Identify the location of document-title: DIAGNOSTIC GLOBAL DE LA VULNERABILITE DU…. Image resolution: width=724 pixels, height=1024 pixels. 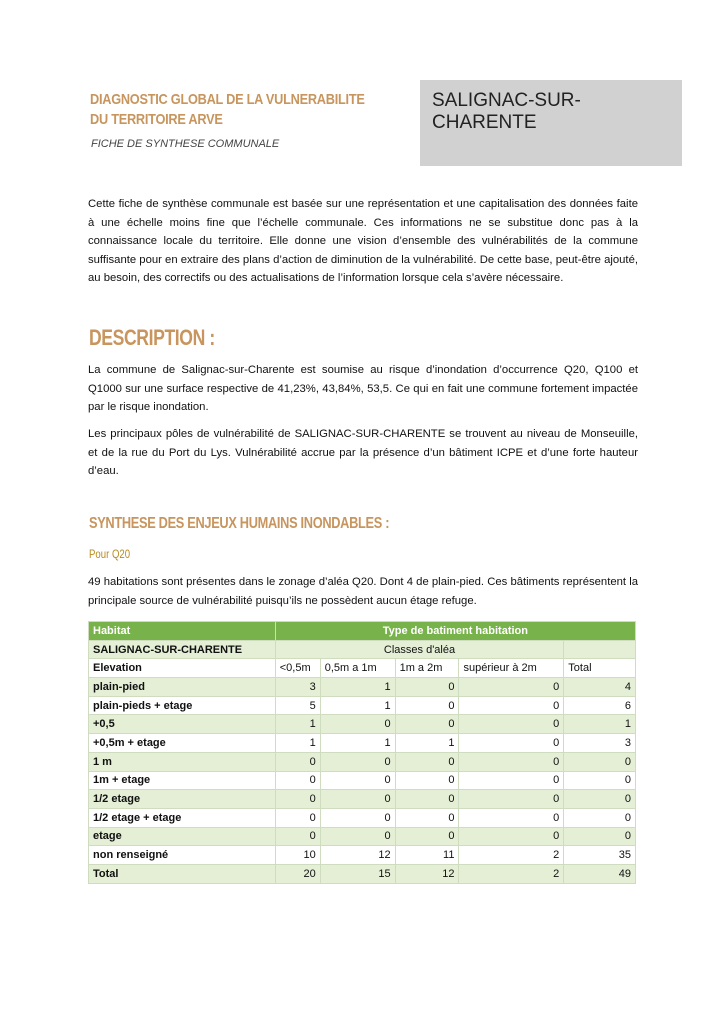
(227, 110).